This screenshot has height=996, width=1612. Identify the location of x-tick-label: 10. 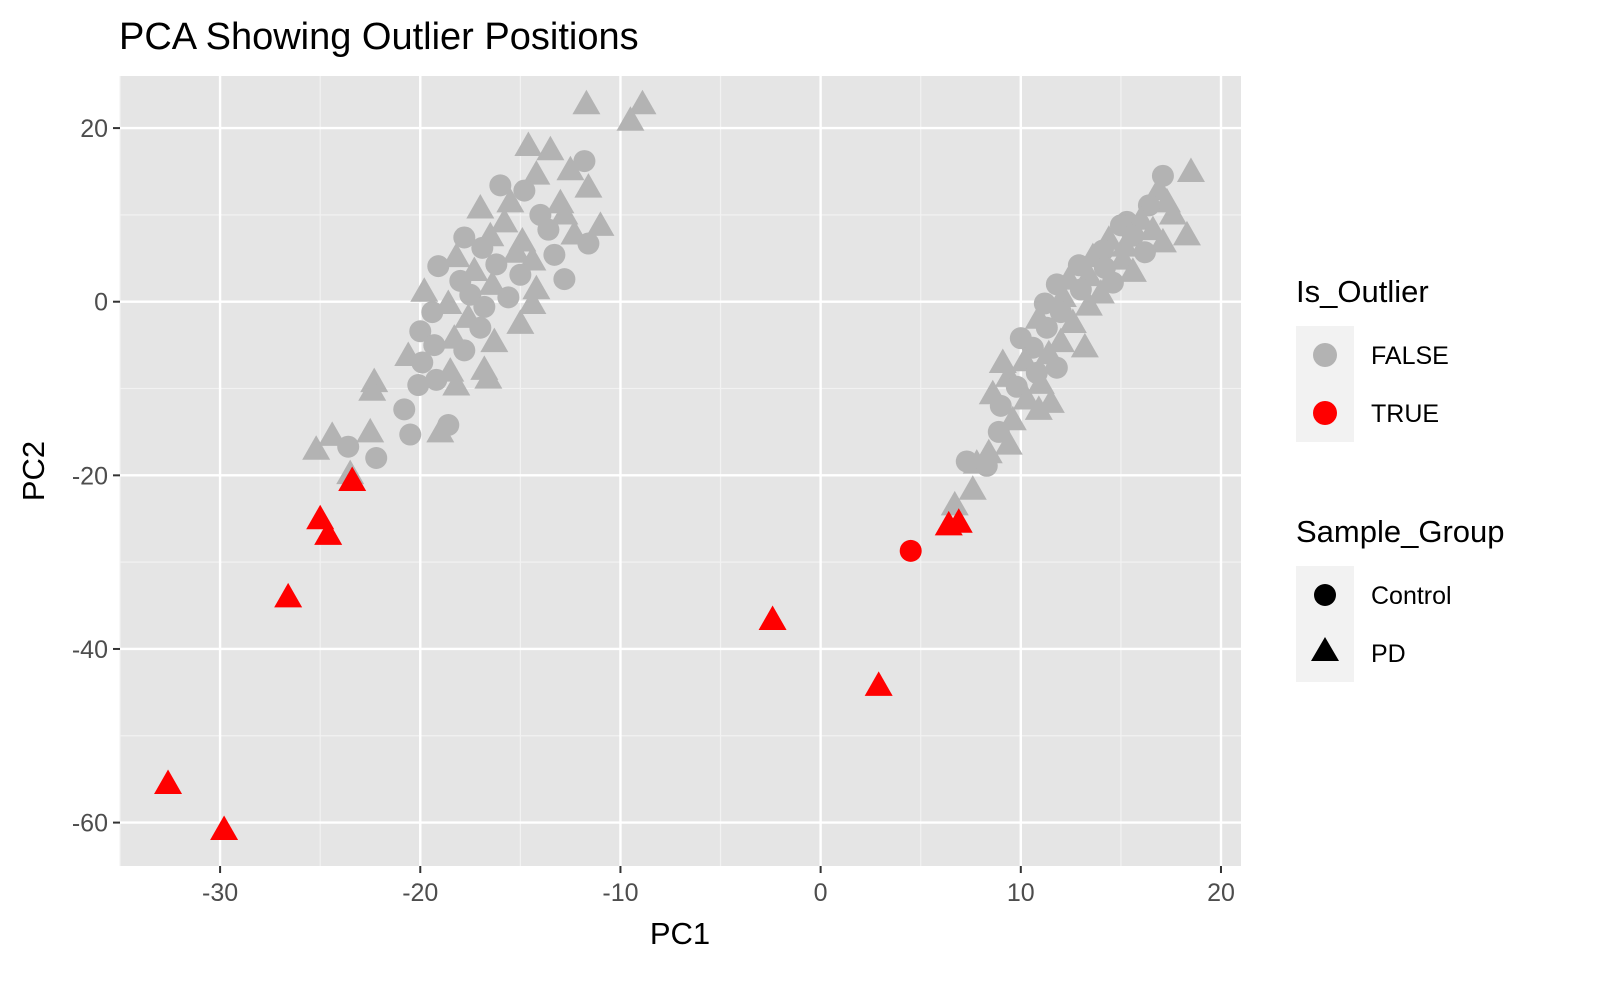
(1021, 893).